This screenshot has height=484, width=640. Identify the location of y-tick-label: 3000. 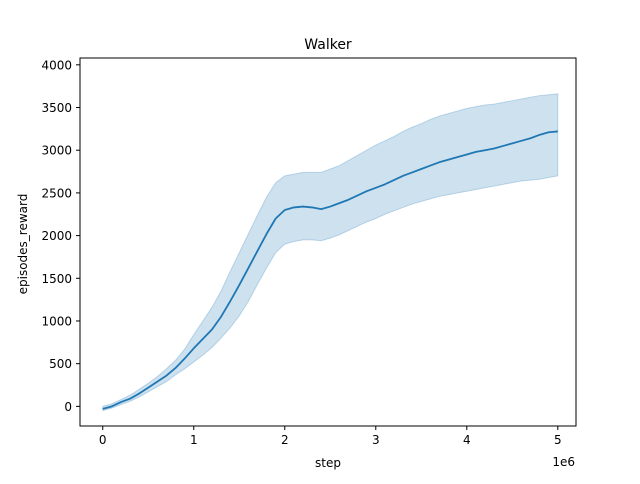
(56, 151).